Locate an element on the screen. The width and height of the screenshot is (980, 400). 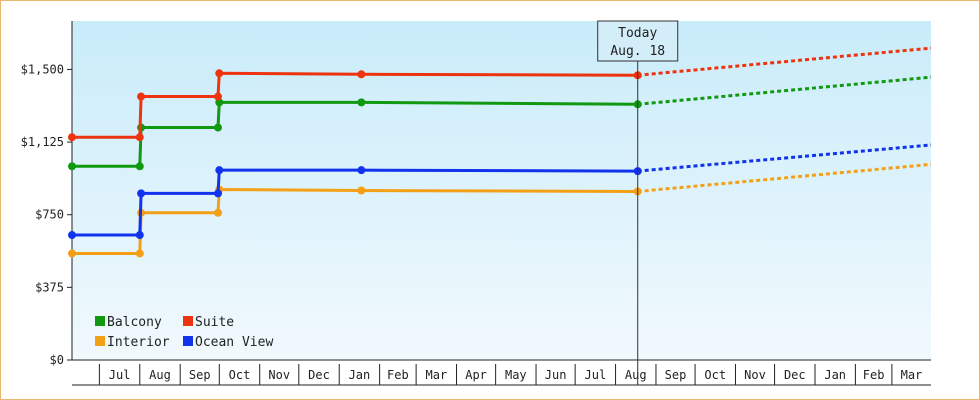
x-tick-label: Apr is located at coordinates (476, 375).